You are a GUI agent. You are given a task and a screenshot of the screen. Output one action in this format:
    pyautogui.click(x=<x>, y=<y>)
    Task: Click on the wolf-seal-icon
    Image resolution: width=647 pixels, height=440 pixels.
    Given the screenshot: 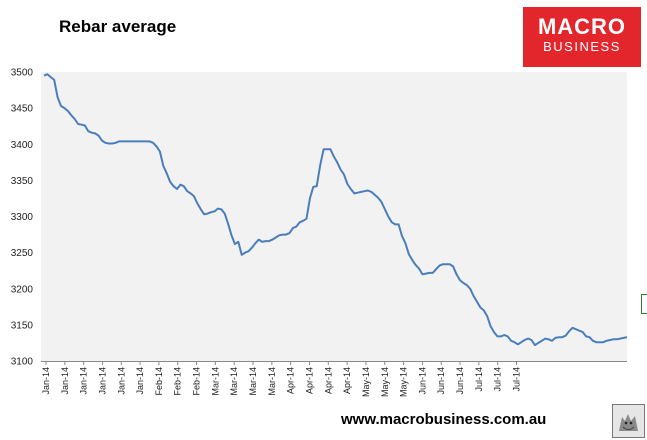 What is the action you would take?
    pyautogui.click(x=628, y=421)
    